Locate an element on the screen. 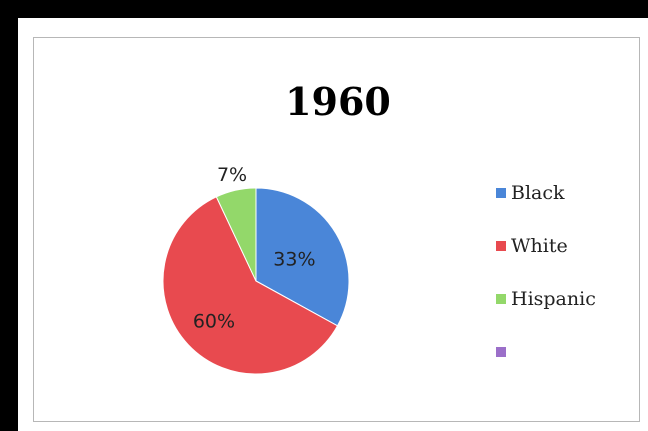 The width and height of the screenshot is (648, 431). legend-label-hispanic: Hispanic is located at coordinates (553, 299).